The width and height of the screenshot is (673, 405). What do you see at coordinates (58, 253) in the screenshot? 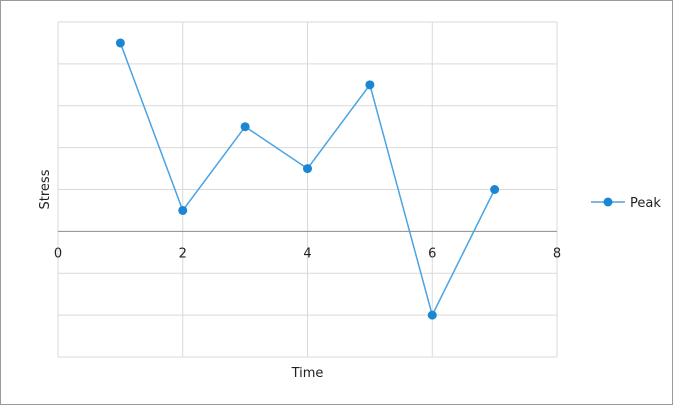
I see `x-tick-label: 0` at bounding box center [58, 253].